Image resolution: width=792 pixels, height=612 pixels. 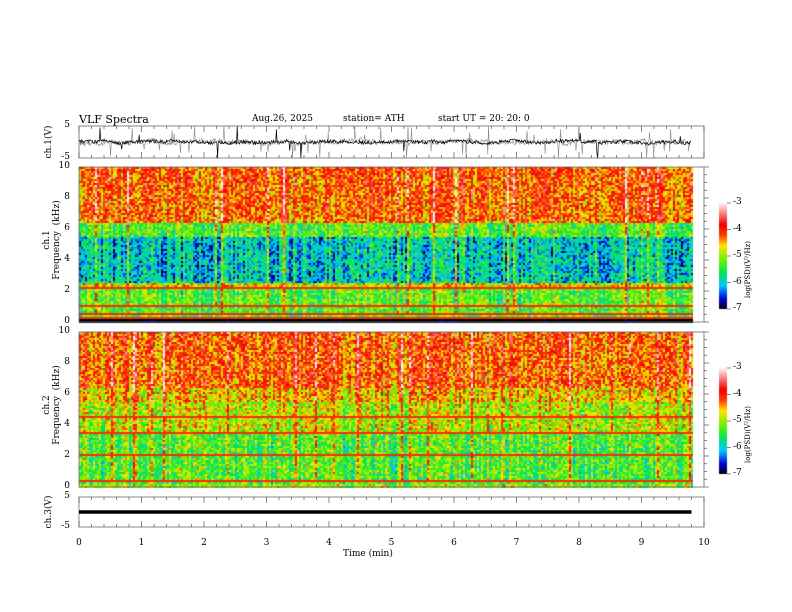 What do you see at coordinates (49, 142) in the screenshot?
I see `ch1-ylabel: ch.1(V)` at bounding box center [49, 142].